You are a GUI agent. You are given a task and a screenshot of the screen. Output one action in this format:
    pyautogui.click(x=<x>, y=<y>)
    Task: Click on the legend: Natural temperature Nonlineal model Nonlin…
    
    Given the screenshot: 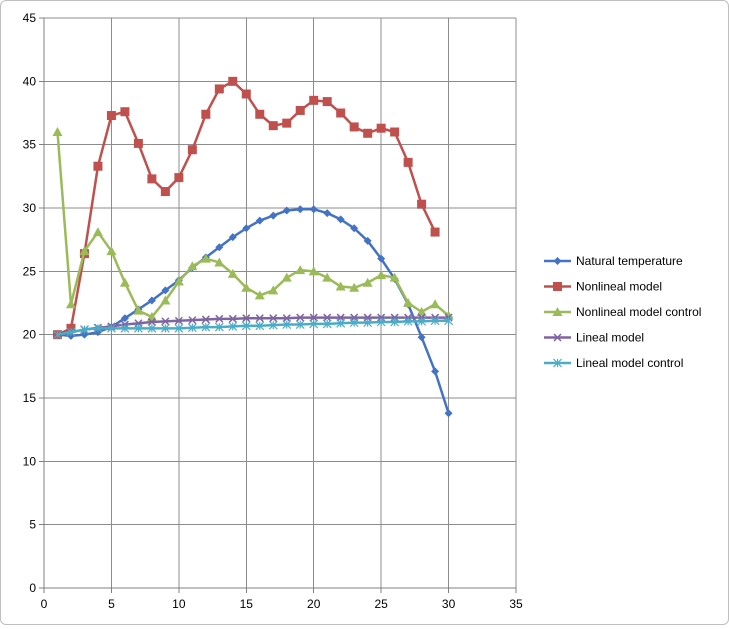 What is the action you would take?
    pyautogui.click(x=622, y=312)
    